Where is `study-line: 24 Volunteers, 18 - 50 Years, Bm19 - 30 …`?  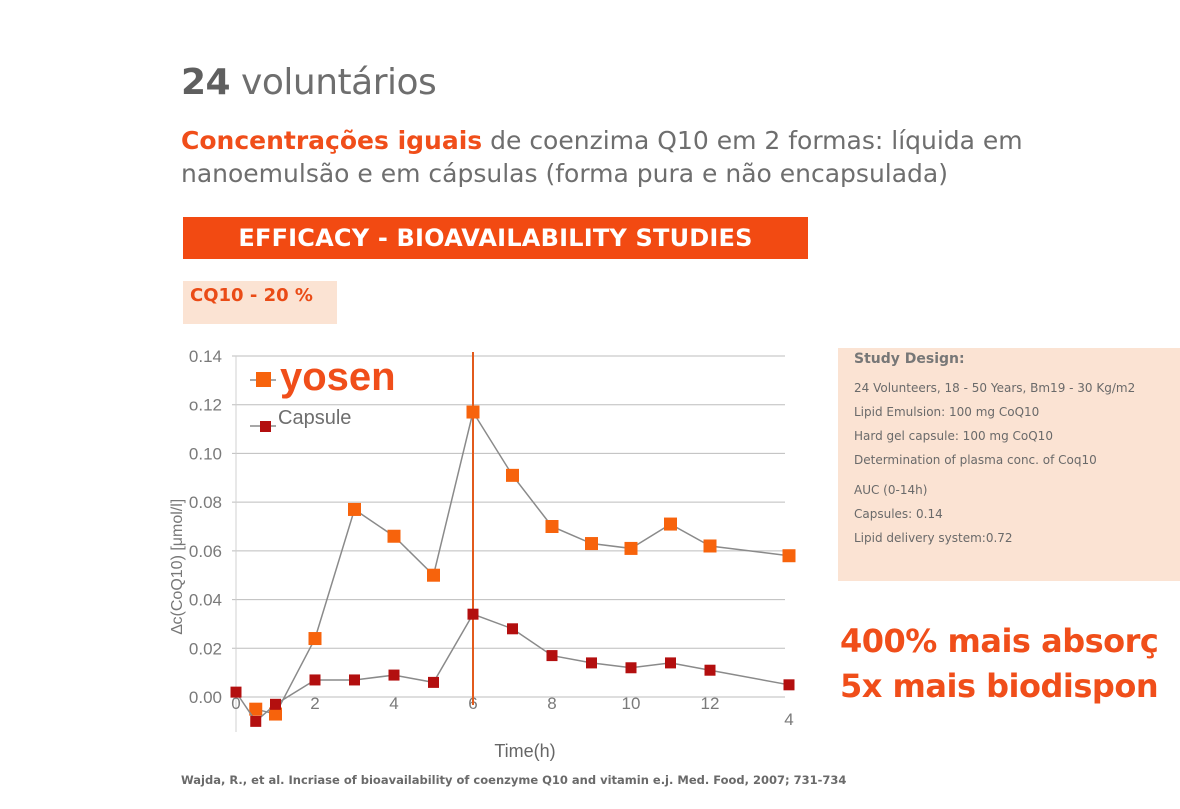 study-line: 24 Volunteers, 18 - 50 Years, Bm19 - 30 … is located at coordinates (995, 388).